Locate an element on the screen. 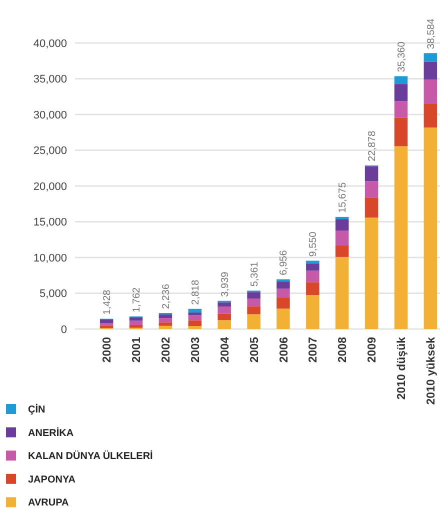 This screenshot has height=519, width=447. y-tick-label: 20,000 is located at coordinates (50, 186).